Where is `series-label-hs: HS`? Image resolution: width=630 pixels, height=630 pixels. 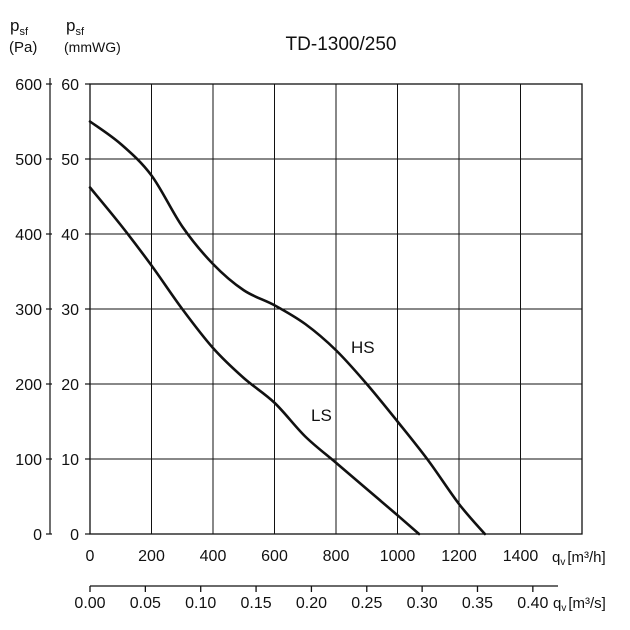 series-label-hs: HS is located at coordinates (363, 347).